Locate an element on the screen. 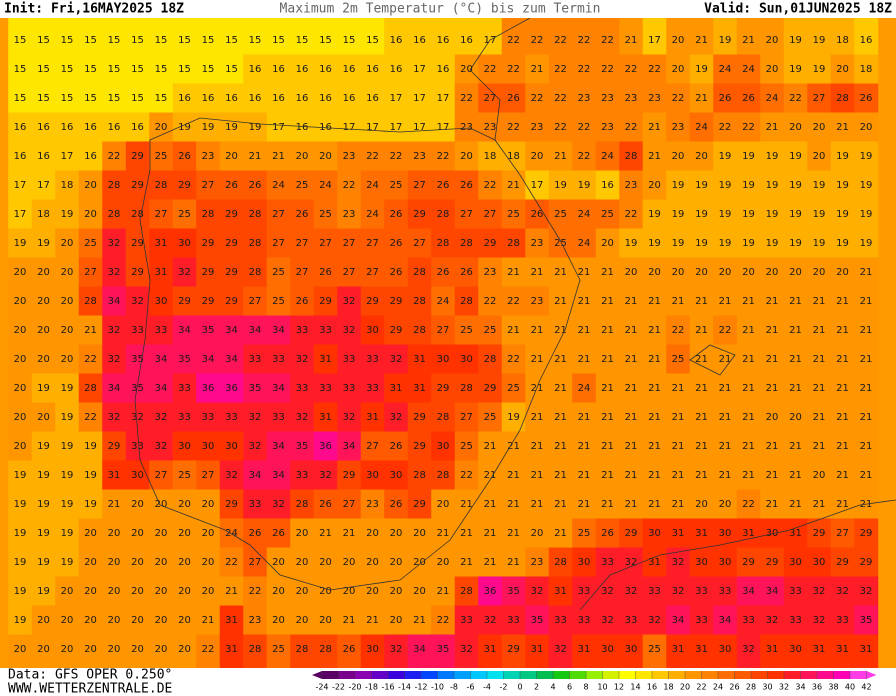  temp-value: 33 is located at coordinates (278, 359).